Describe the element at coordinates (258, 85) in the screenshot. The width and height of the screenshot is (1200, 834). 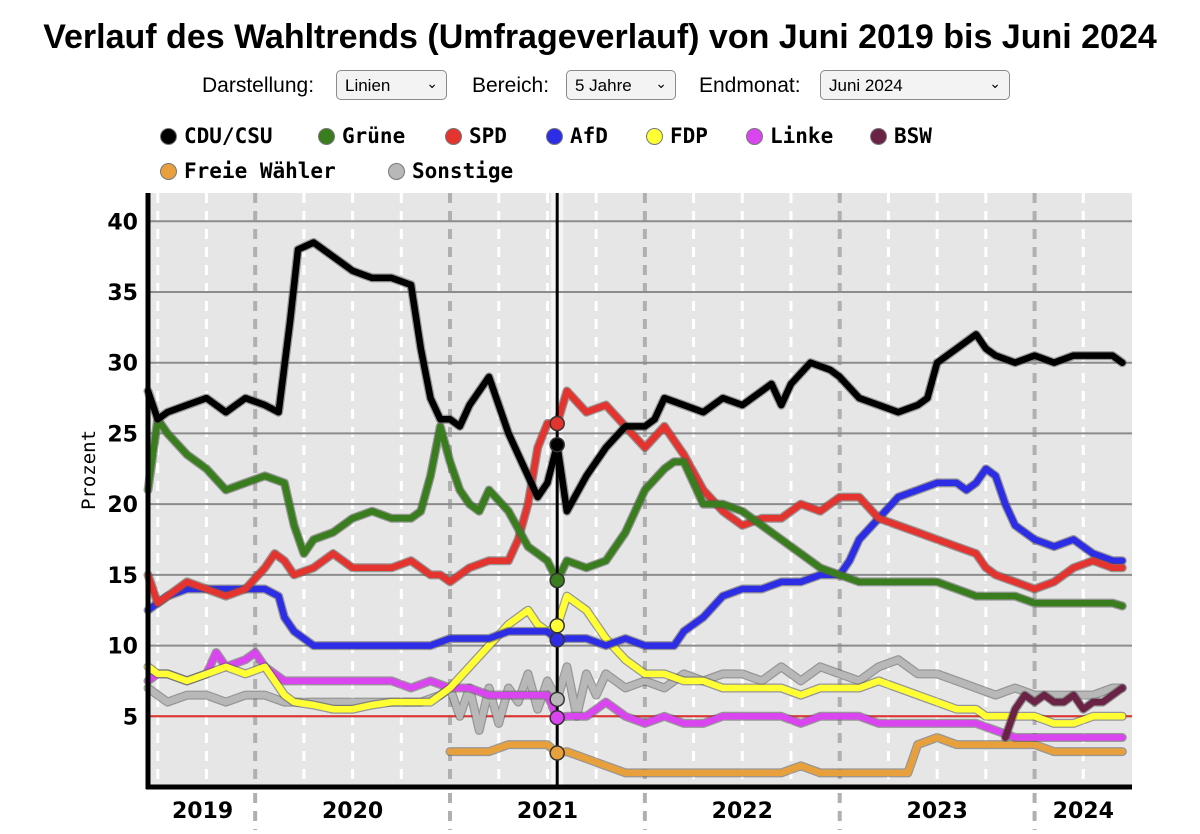
I see `darstellung-label: Darstellung:` at that location.